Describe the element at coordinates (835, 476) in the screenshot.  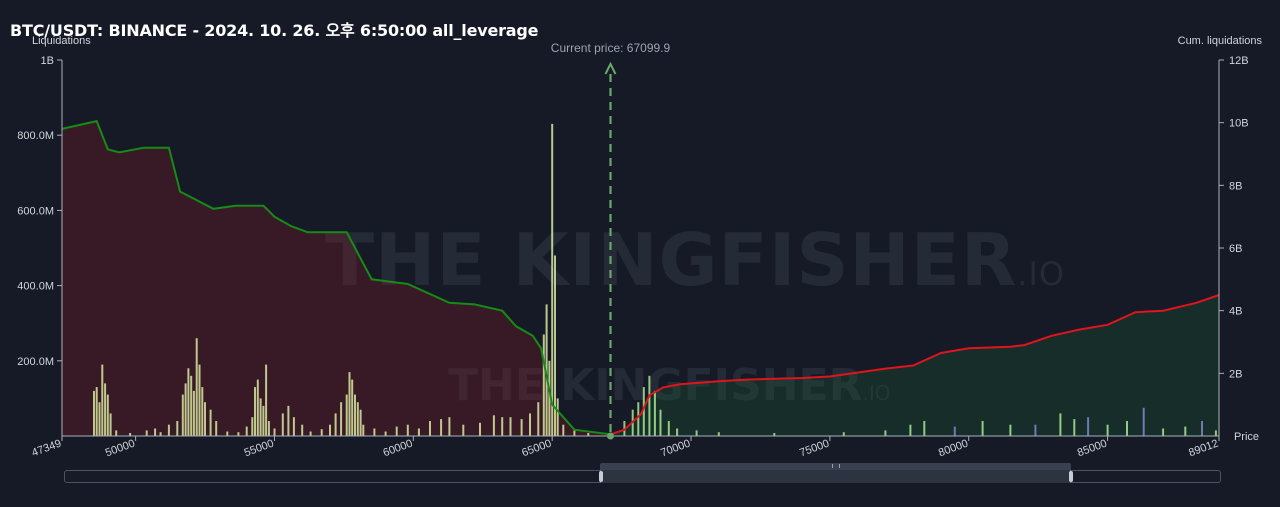
I see `range-scroll-thumb` at that location.